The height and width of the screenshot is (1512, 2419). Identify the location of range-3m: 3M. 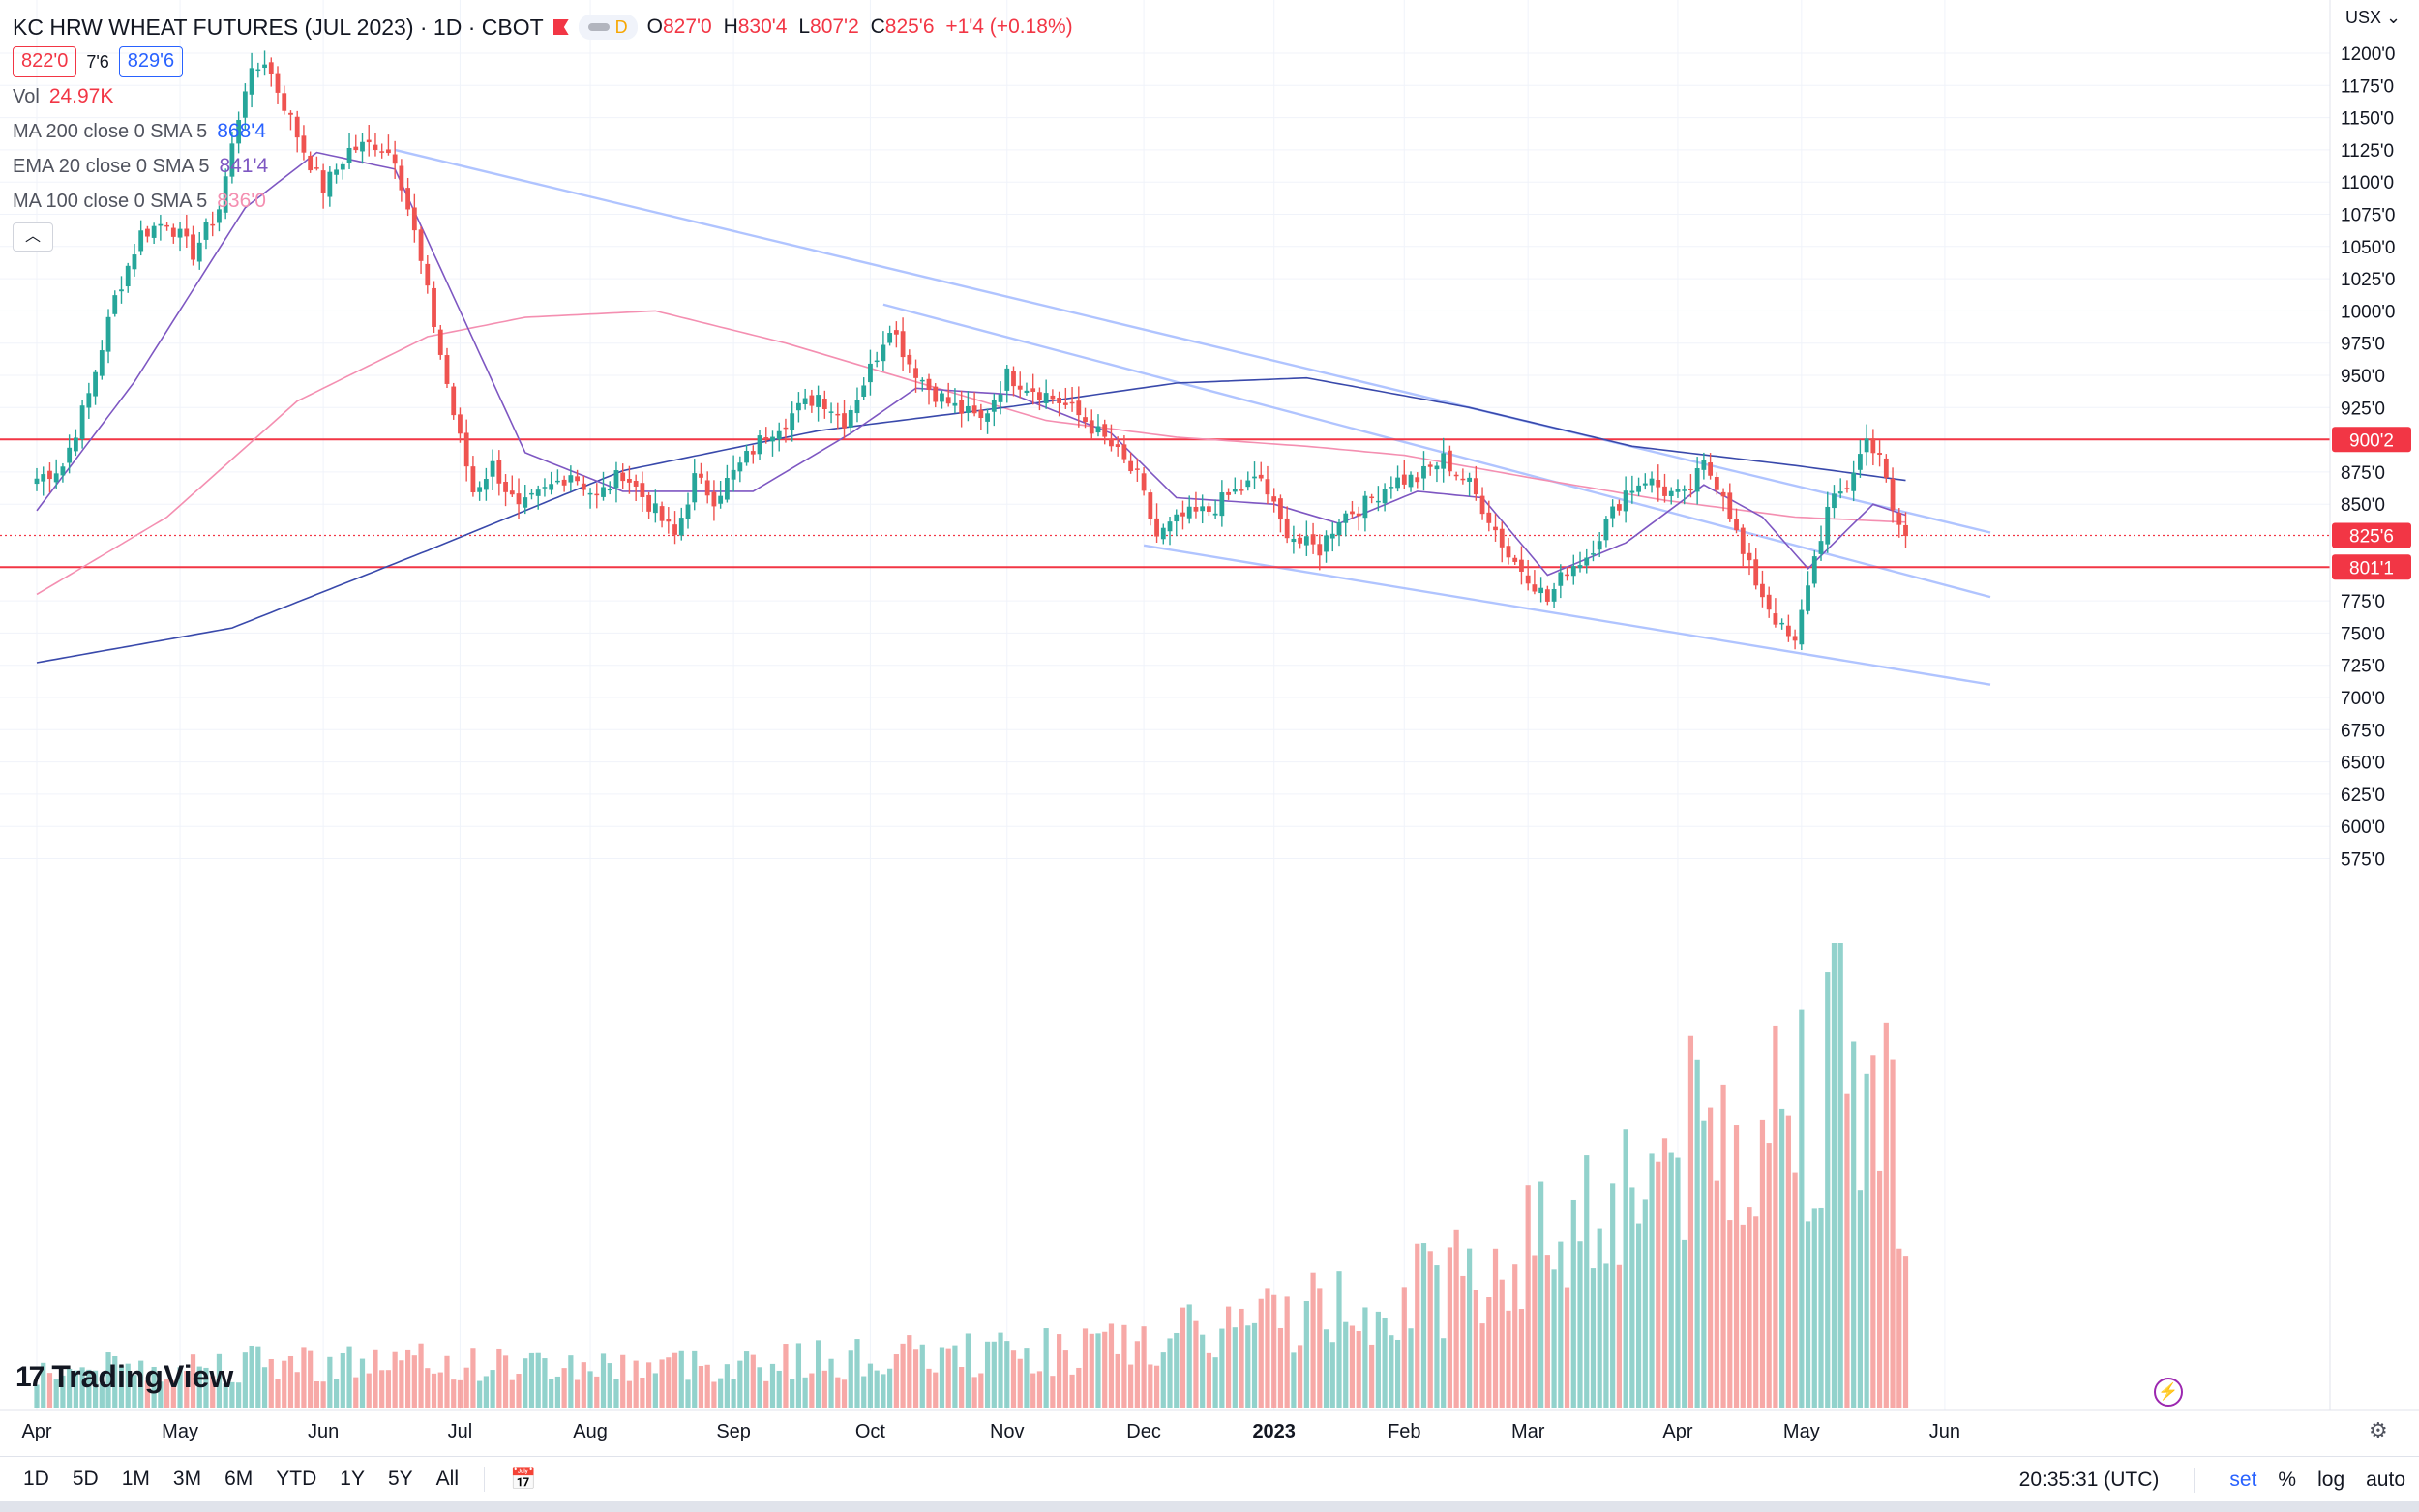
(187, 1479).